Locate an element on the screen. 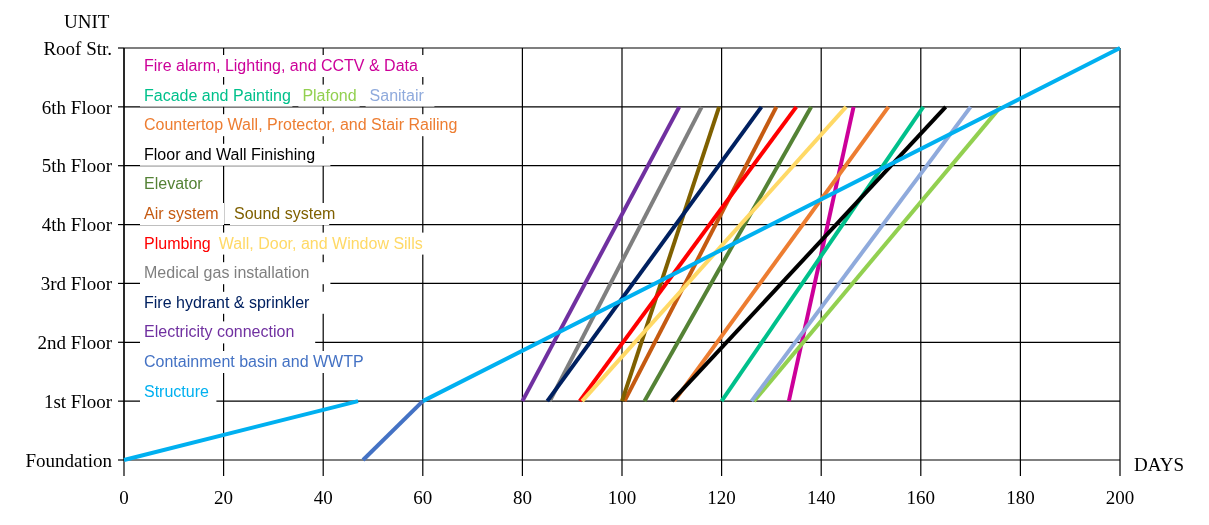 This screenshot has height=525, width=1209. x-tick-label: 80 is located at coordinates (522, 497).